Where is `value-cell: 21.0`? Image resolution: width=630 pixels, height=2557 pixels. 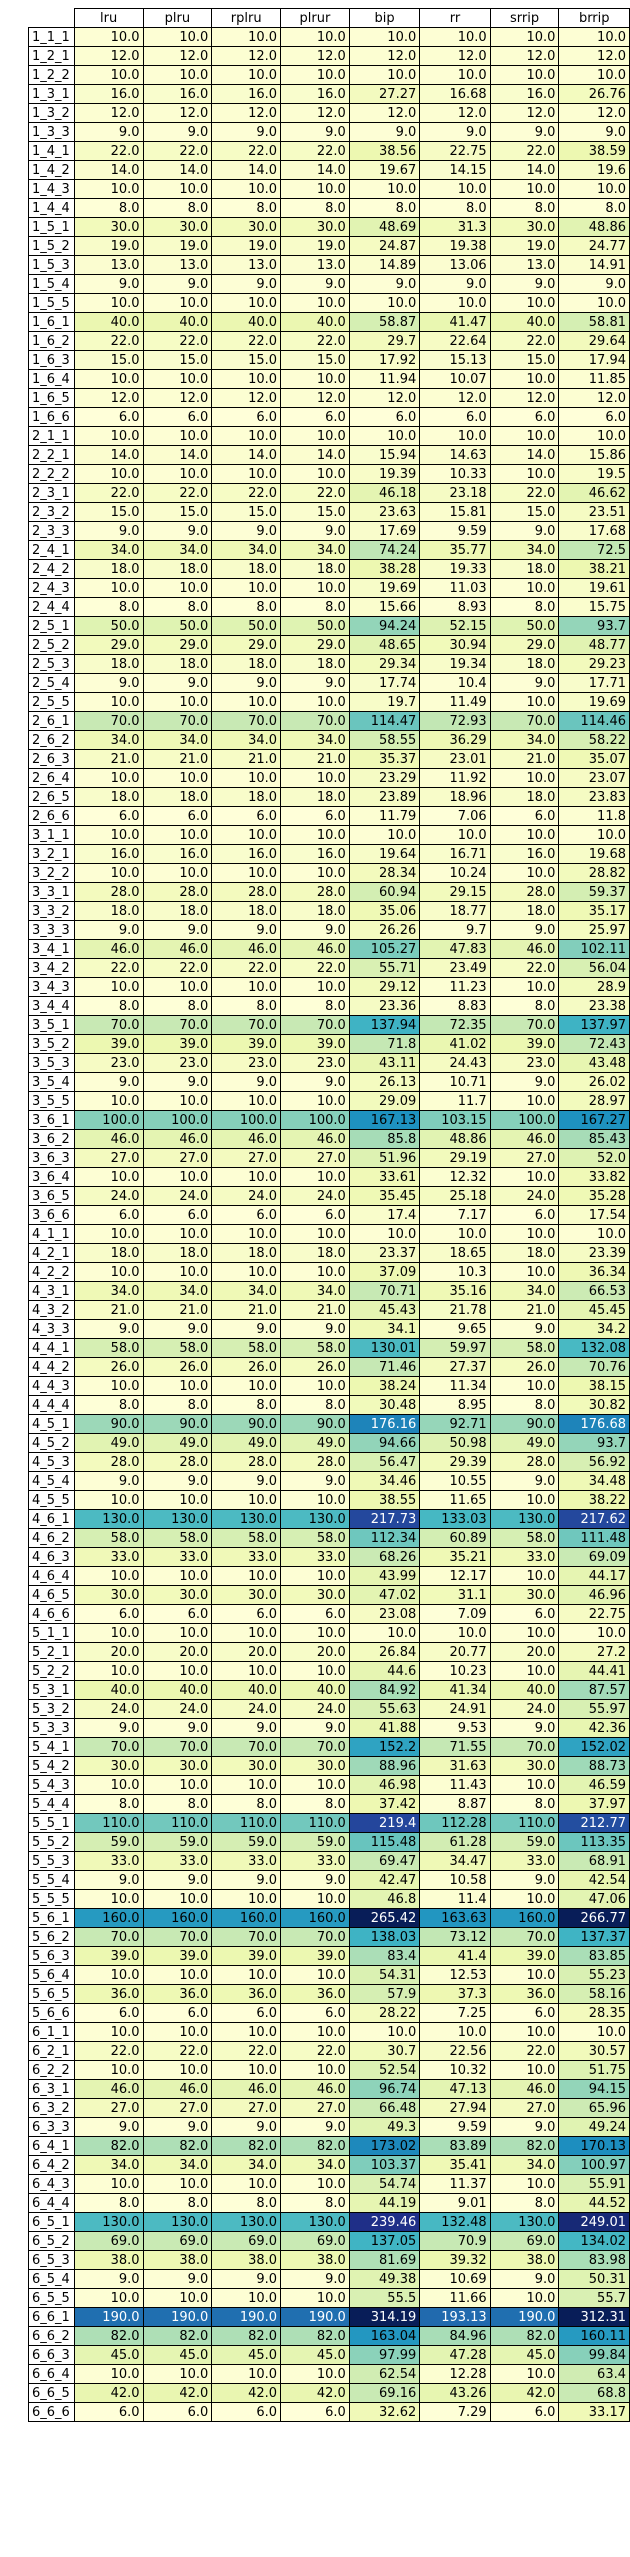
value-cell: 21.0 is located at coordinates (524, 759).